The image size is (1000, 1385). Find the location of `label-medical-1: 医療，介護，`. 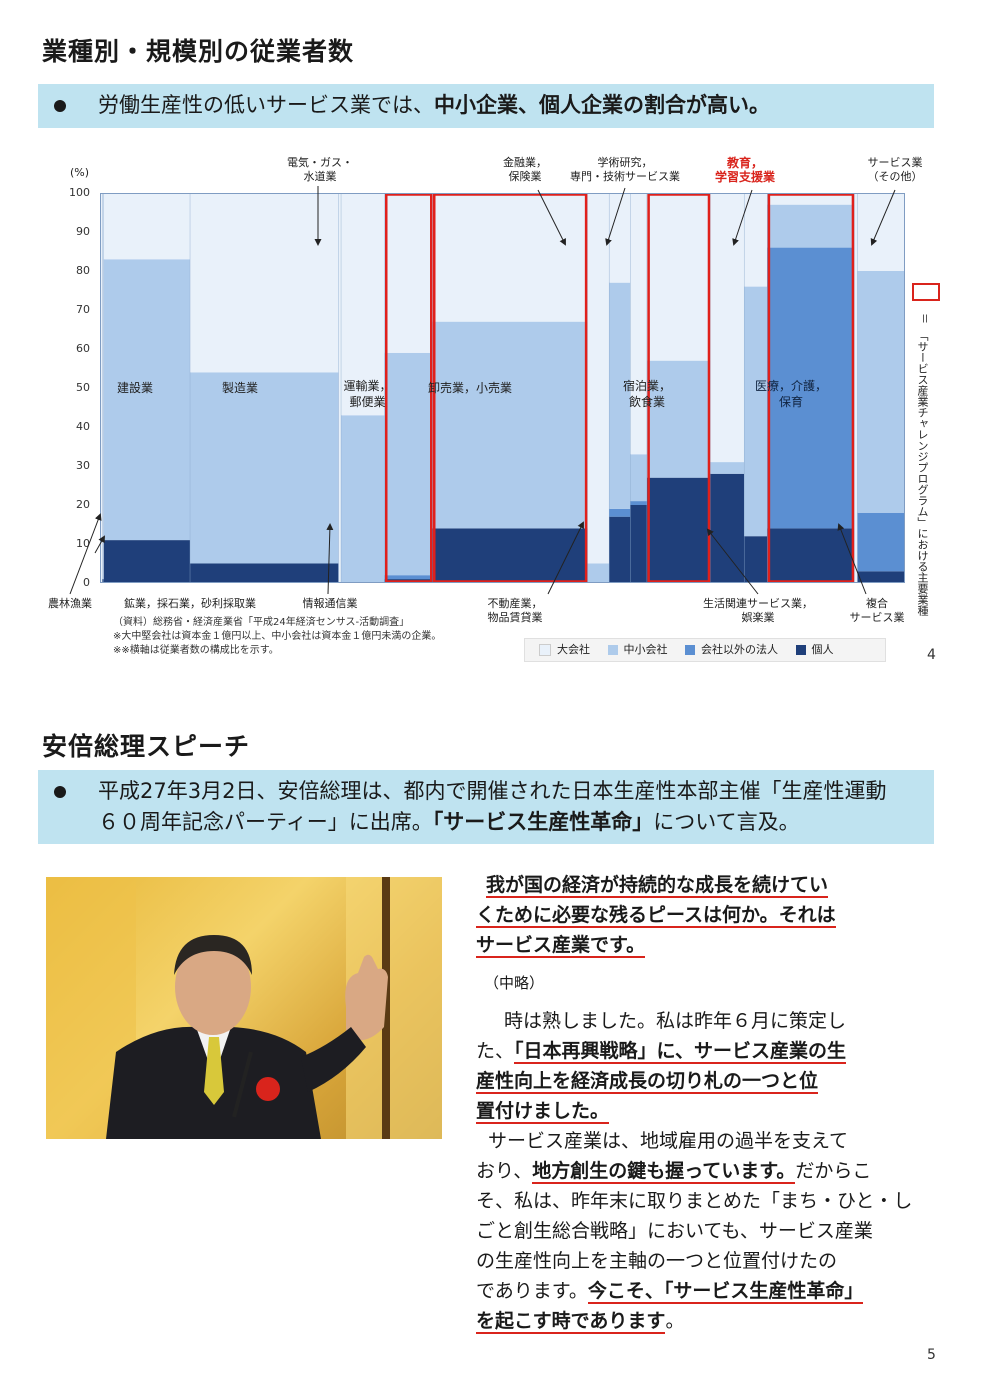

label-medical-1: 医療，介護， is located at coordinates (790, 386).